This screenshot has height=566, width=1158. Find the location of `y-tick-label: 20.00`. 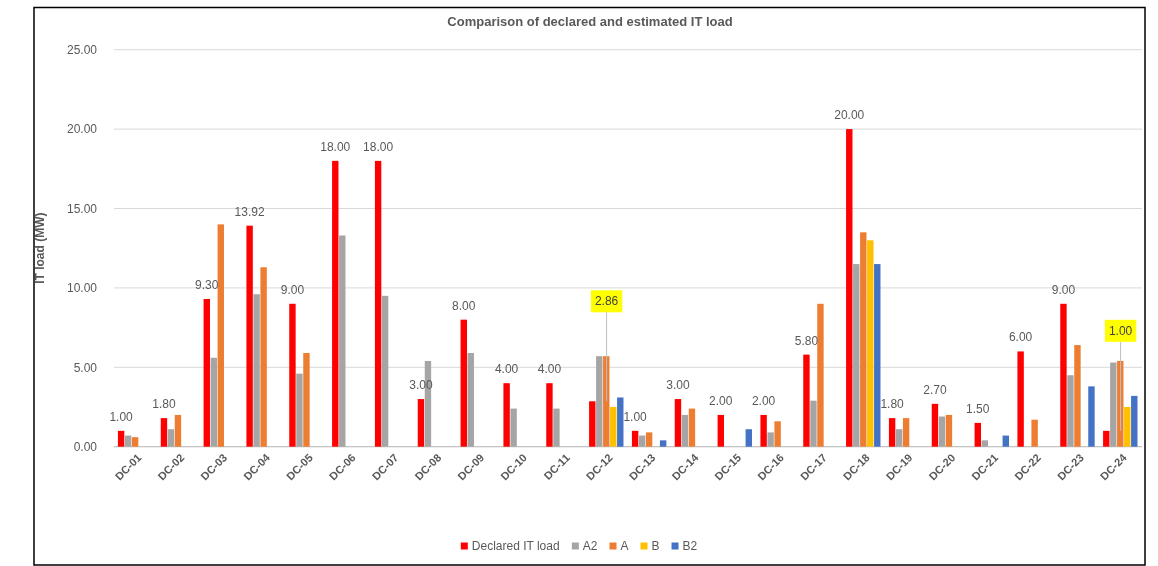

y-tick-label: 20.00 is located at coordinates (82, 129).